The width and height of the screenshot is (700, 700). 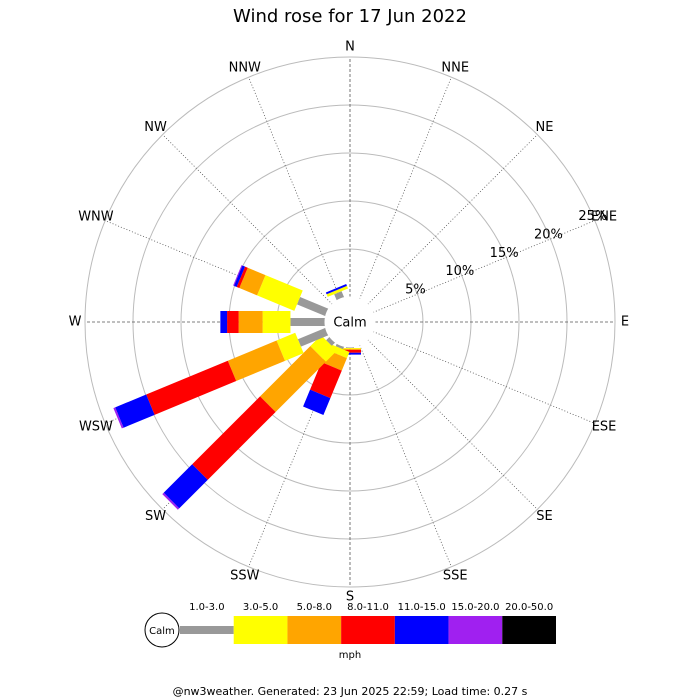 I want to click on direction-label: N, so click(x=350, y=47).